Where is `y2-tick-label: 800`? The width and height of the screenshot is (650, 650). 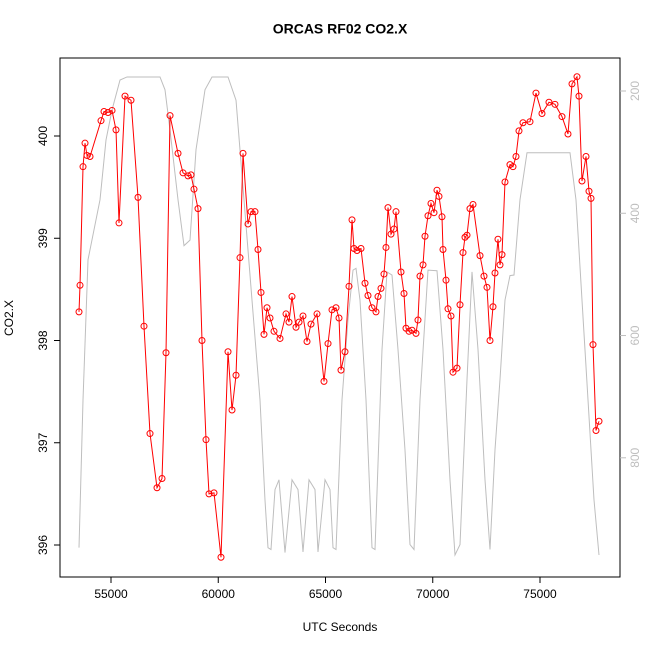
y2-tick-label: 800 is located at coordinates (635, 457).